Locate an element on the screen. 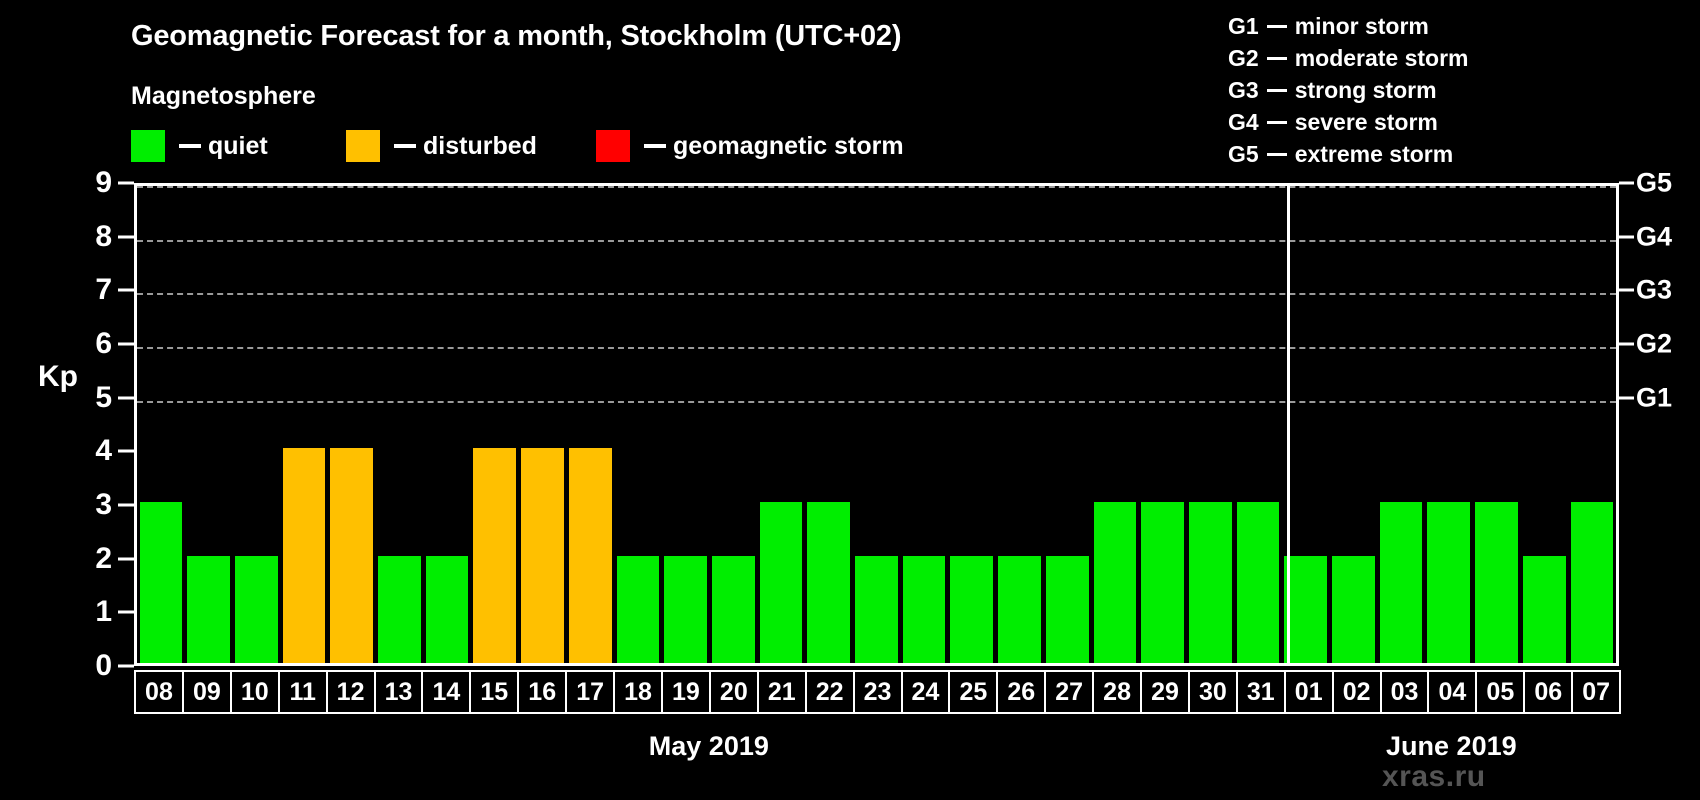 This screenshot has width=1700, height=800. day-label-26: 26 is located at coordinates (1021, 692).